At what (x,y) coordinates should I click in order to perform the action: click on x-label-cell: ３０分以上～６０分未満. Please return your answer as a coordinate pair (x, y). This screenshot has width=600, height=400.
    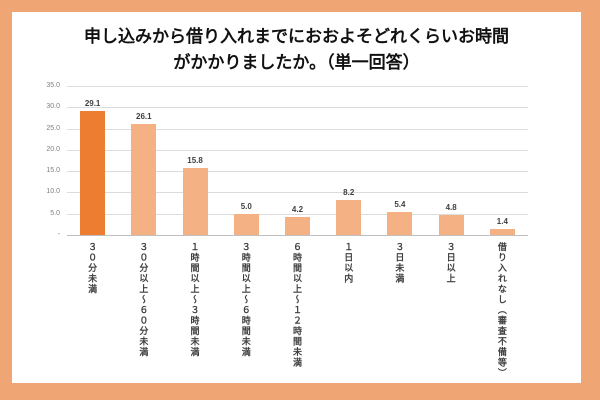
    Looking at the image, I should click on (143, 312).